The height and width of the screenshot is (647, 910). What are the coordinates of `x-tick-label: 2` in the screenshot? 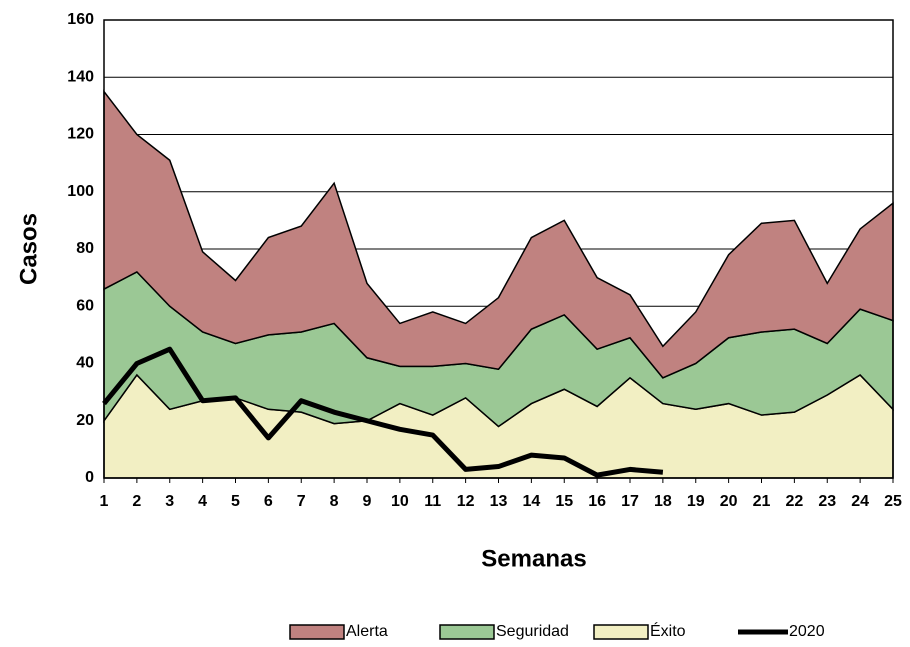 It's located at (136, 501).